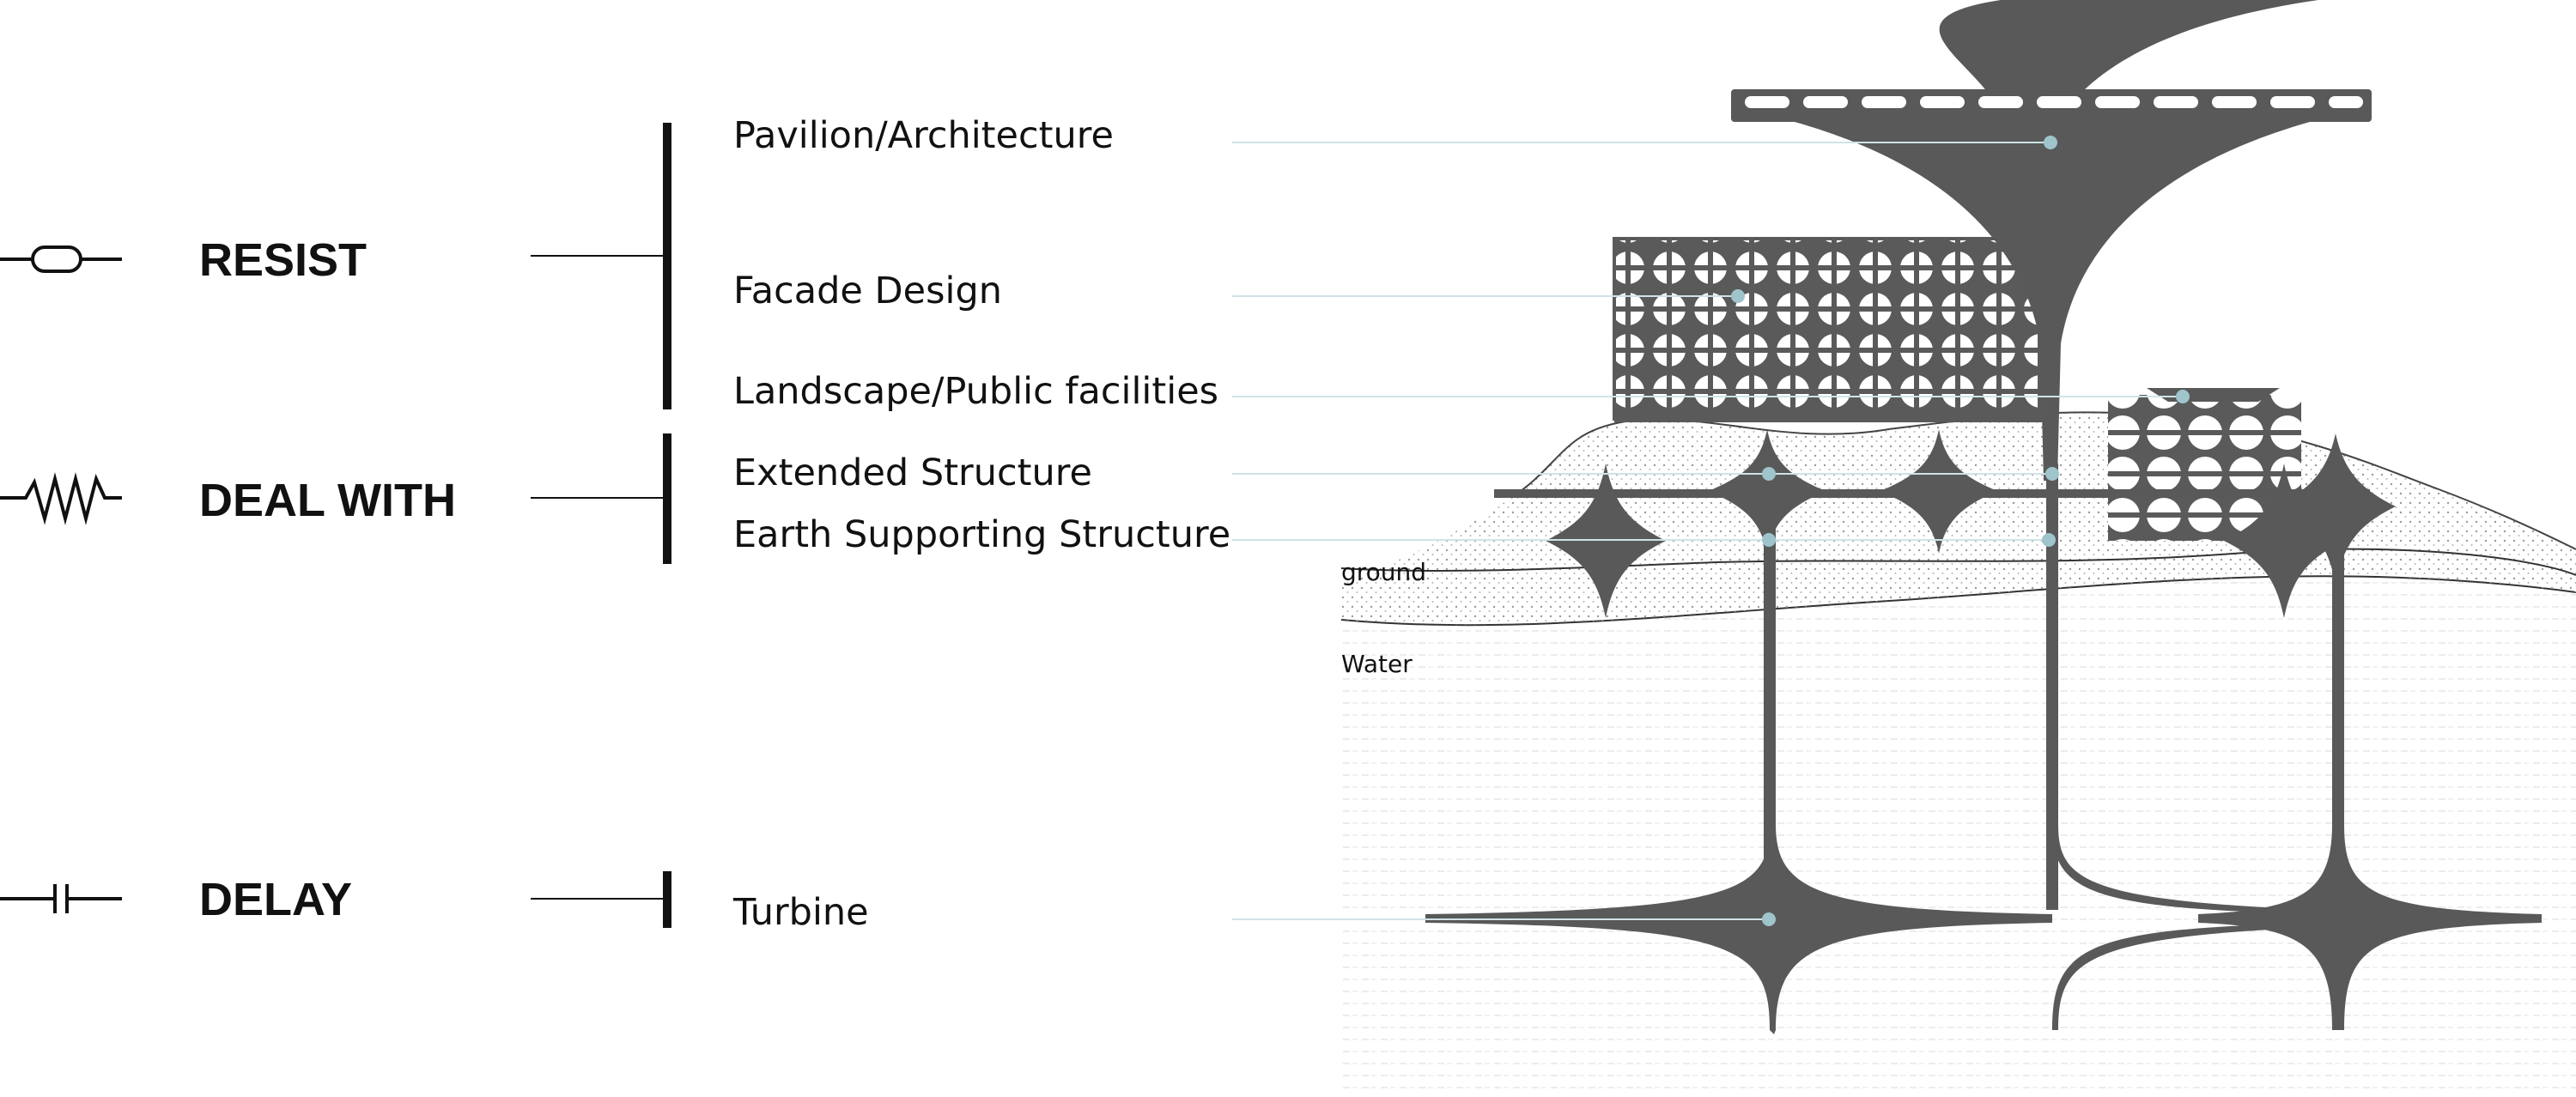 This screenshot has height=1097, width=2576. I want to click on bracket-bar-resist, so click(667, 266).